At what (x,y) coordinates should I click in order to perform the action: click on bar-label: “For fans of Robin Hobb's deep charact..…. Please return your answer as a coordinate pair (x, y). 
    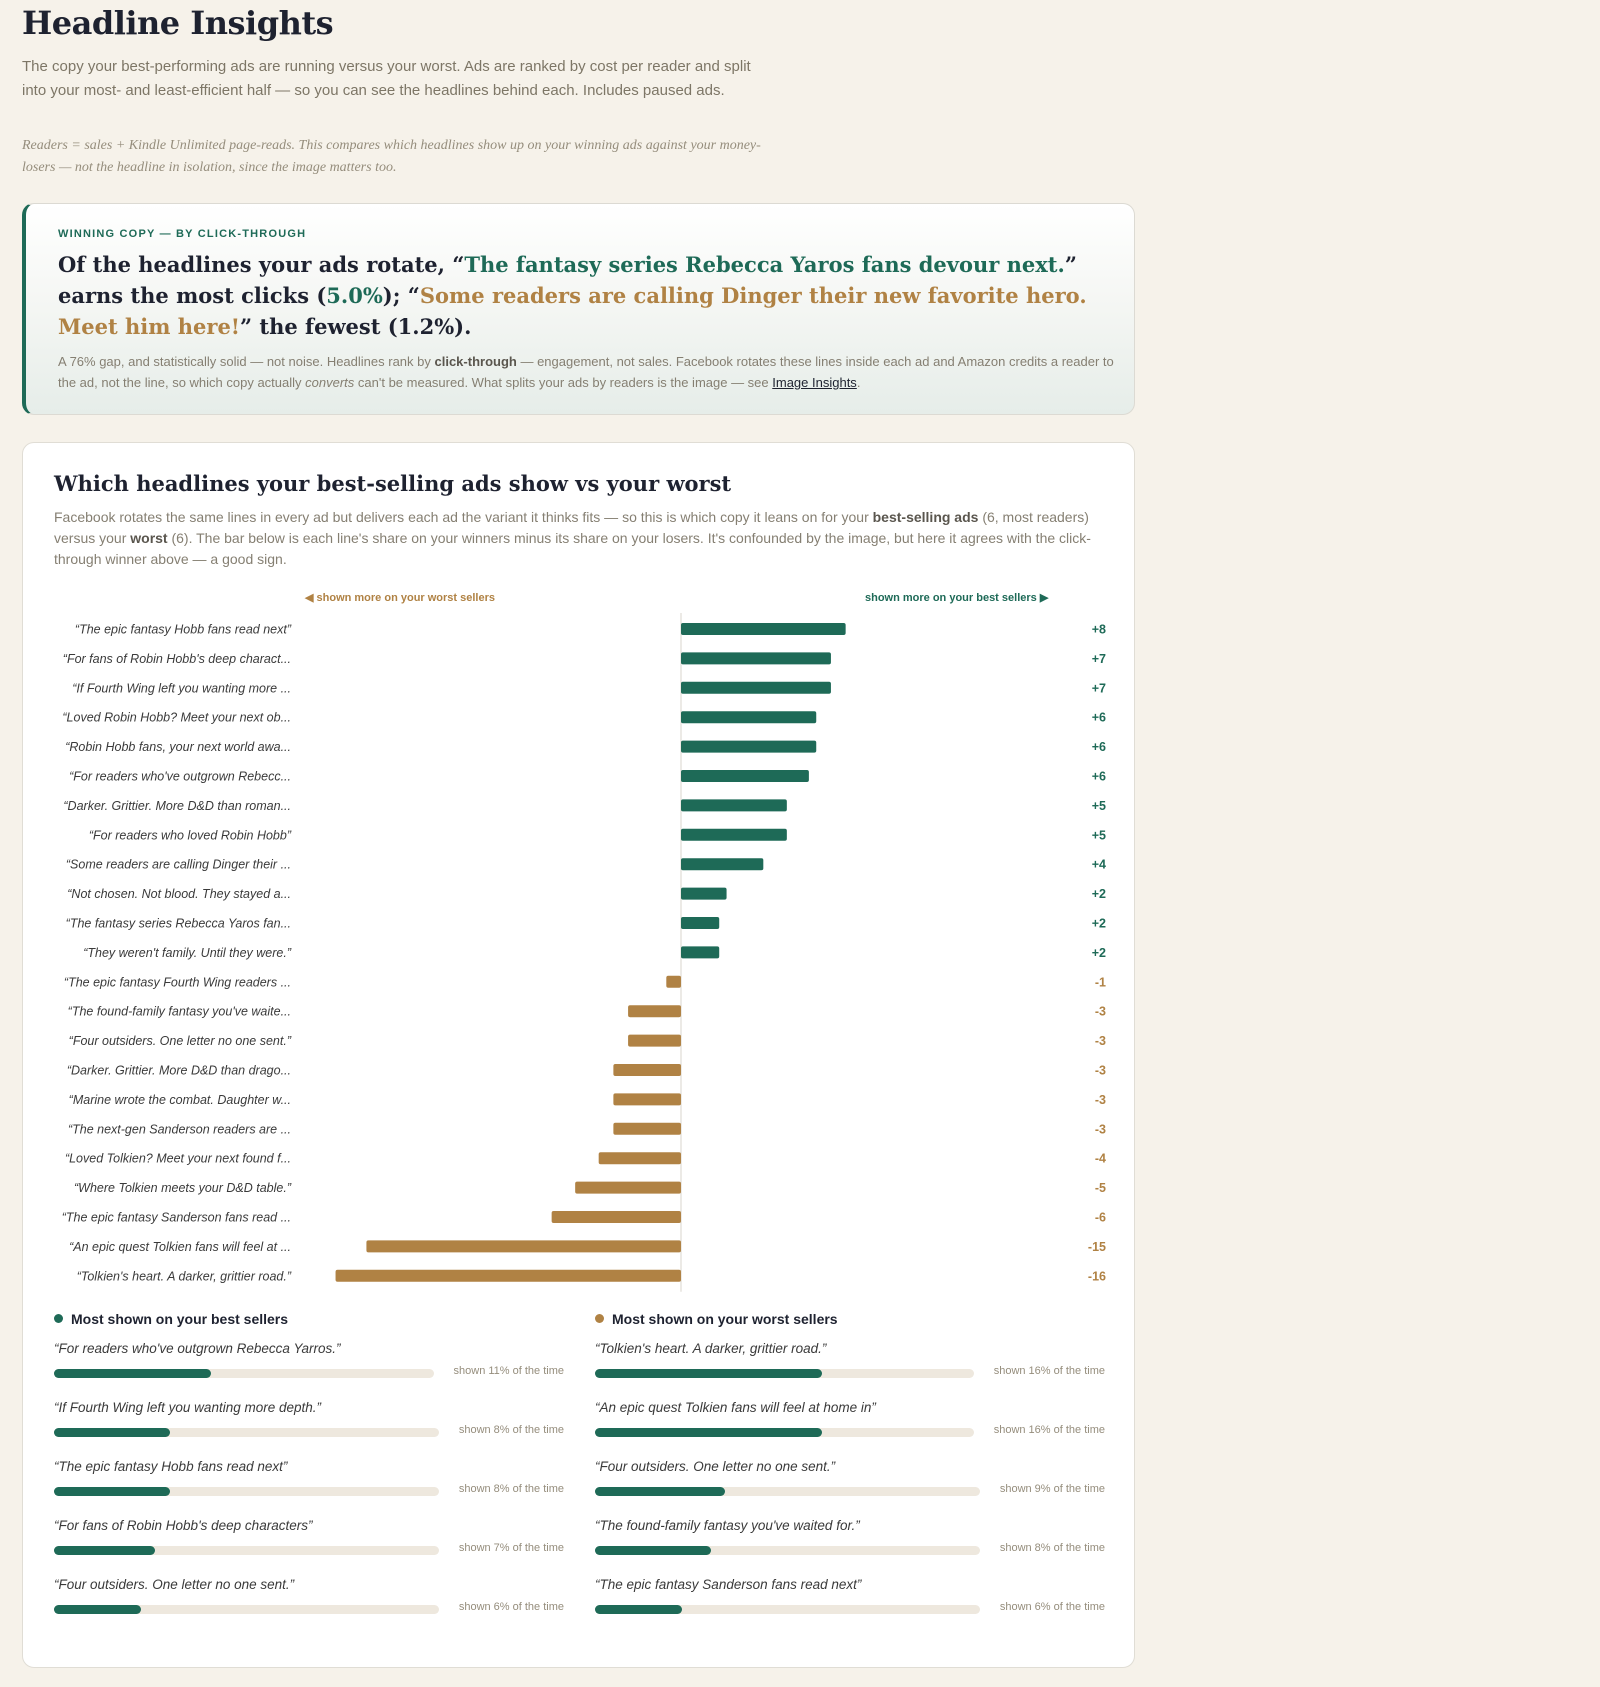
    Looking at the image, I should click on (177, 659).